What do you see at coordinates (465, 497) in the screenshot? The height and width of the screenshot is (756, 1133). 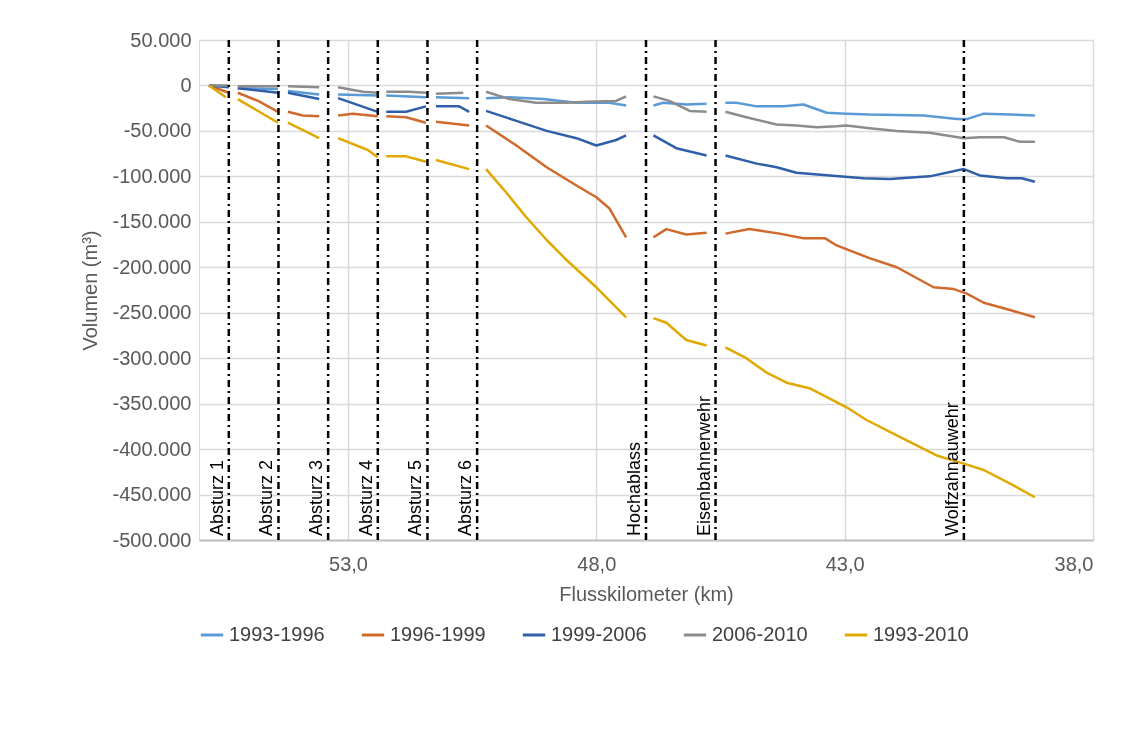 I see `ref-line-label: Absturz 6` at bounding box center [465, 497].